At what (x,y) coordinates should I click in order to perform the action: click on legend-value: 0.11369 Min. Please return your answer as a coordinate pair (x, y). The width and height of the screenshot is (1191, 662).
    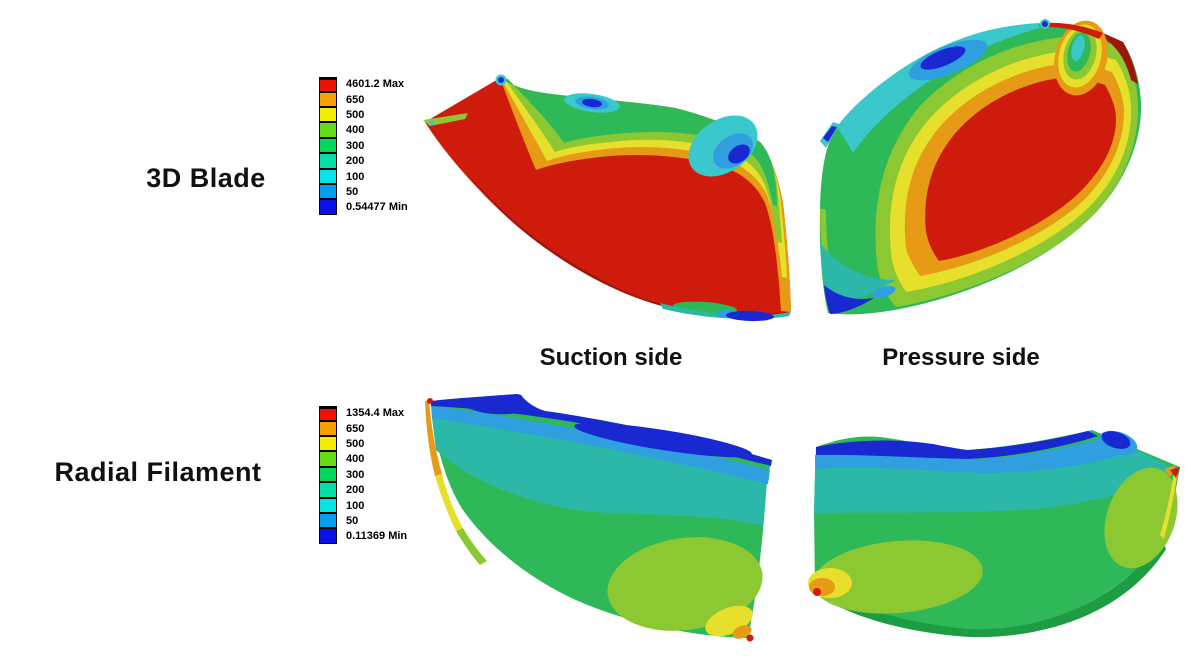
    Looking at the image, I should click on (377, 536).